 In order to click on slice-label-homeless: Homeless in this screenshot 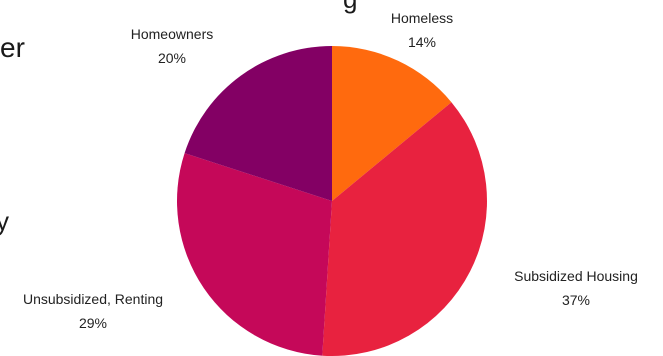, I will do `click(422, 18)`.